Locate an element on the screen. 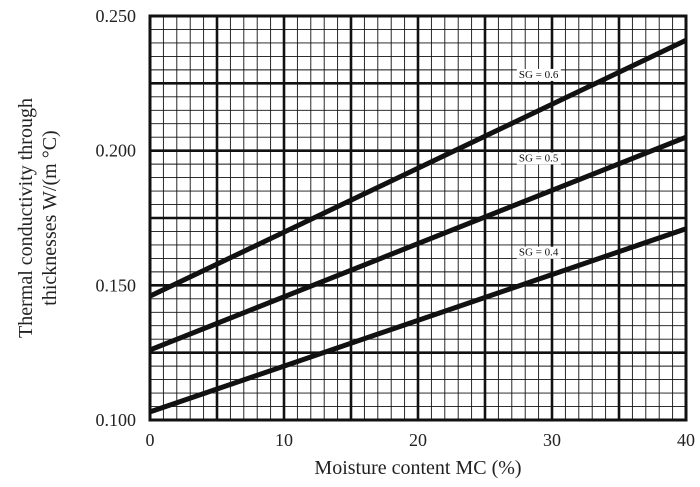  x-tick-label: 40 is located at coordinates (686, 440).